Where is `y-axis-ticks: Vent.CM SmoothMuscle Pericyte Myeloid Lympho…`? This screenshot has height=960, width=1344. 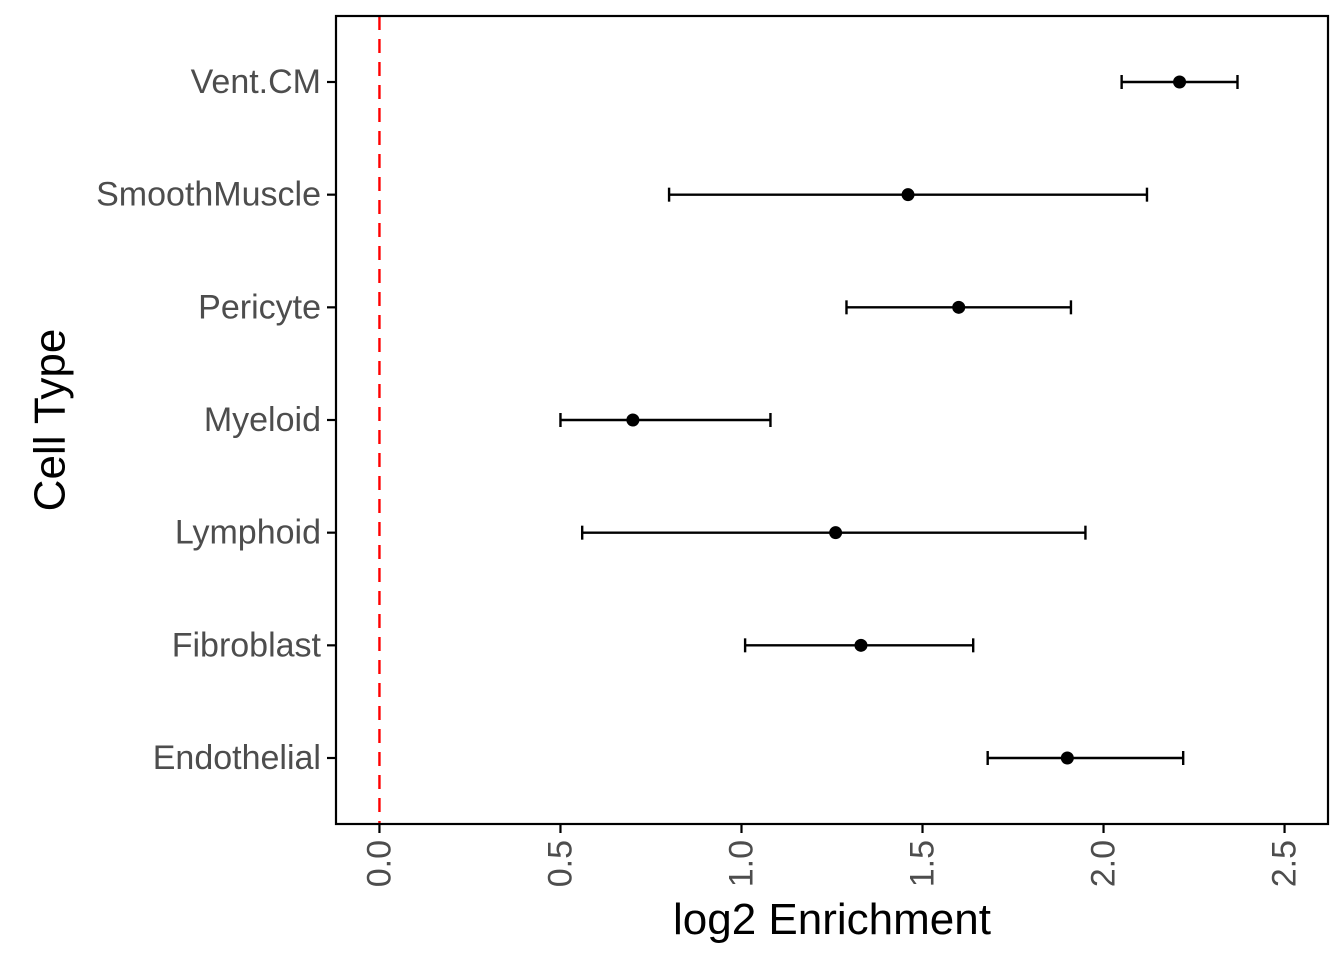
y-axis-ticks: Vent.CM SmoothMuscle Pericyte Myeloid Lympho… is located at coordinates (216, 420).